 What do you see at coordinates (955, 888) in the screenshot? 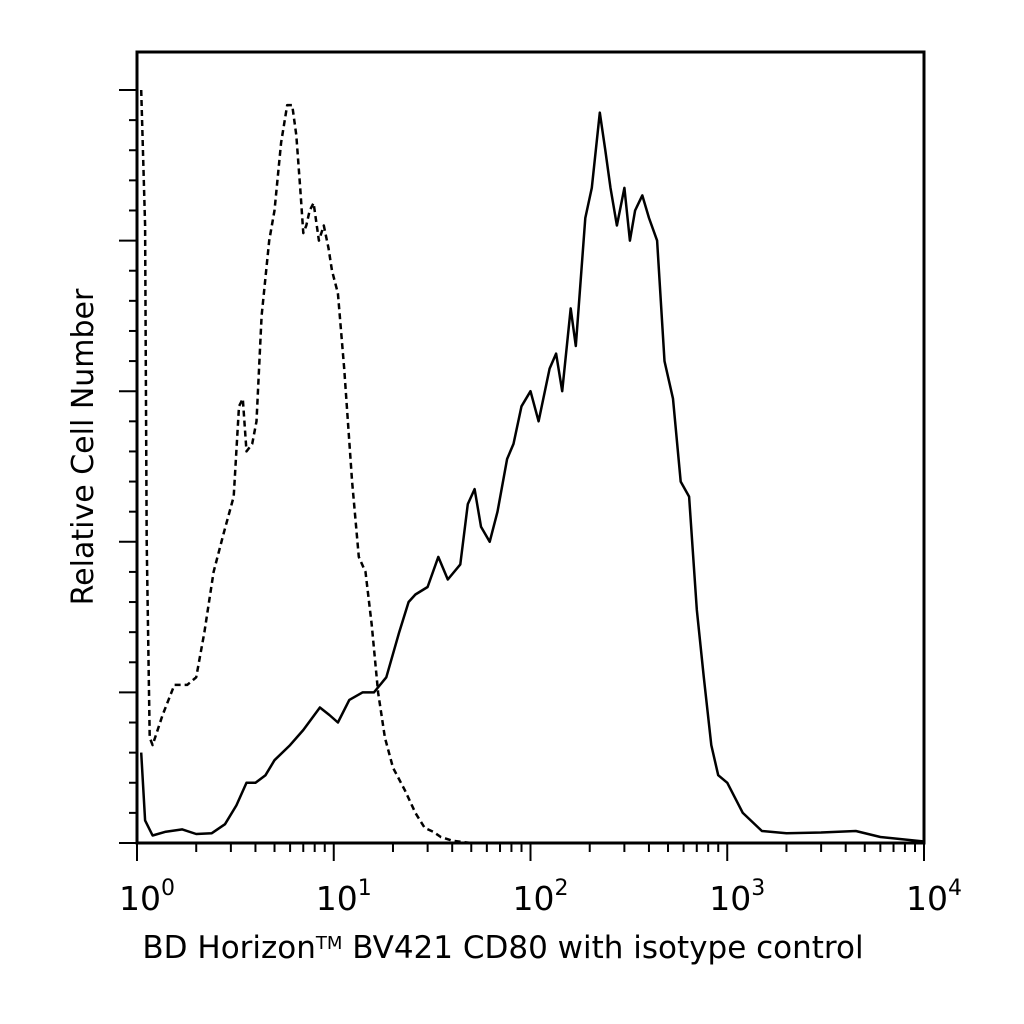
I see `x-tick-label-exponent: 4` at bounding box center [955, 888].